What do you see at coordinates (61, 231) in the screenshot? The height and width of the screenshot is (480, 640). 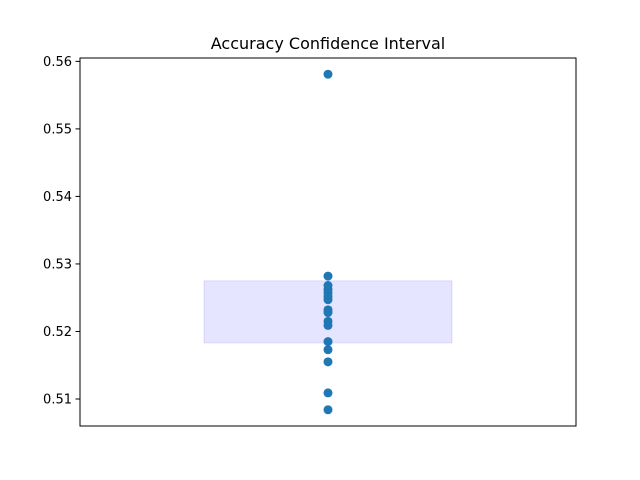 I see `y-axis: 0.51 0.52 0.53 0.54 0.55 0.56` at bounding box center [61, 231].